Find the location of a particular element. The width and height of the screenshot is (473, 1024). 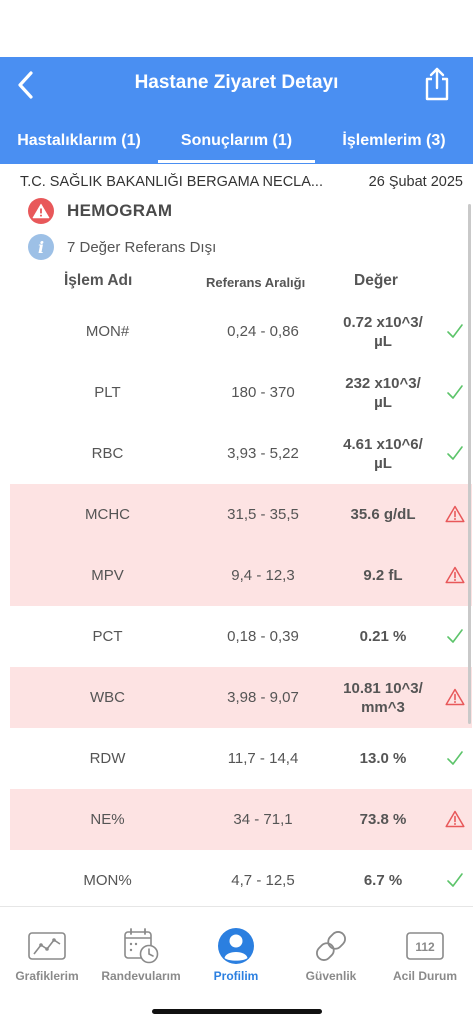

nav-item-profile: Profilim is located at coordinates (236, 956).